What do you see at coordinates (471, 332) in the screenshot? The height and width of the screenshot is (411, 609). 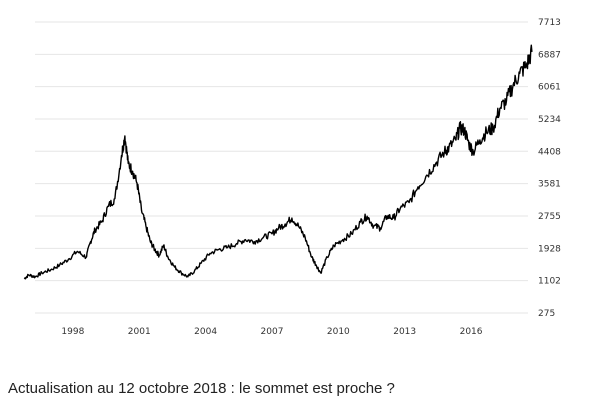 I see `x-tick-label: 2016` at bounding box center [471, 332].